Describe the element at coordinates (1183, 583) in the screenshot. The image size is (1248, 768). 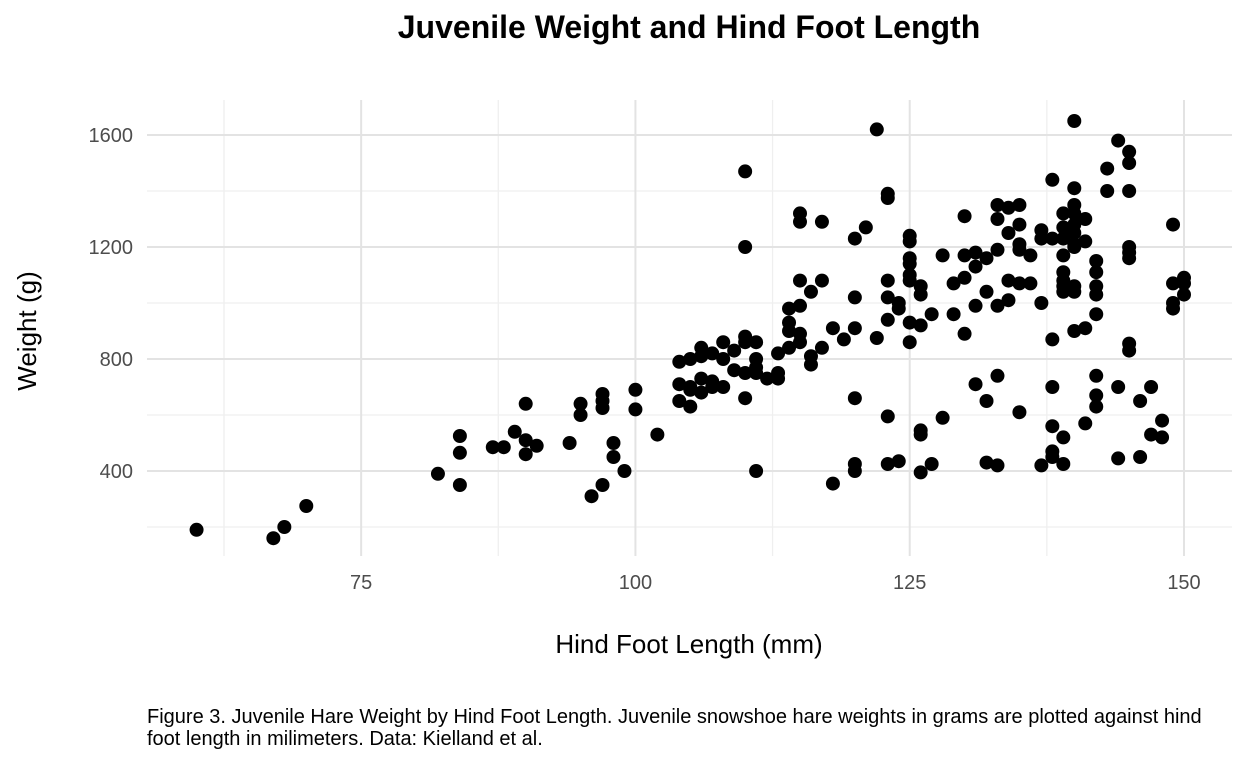
I see `x-tick-label: 150` at that location.